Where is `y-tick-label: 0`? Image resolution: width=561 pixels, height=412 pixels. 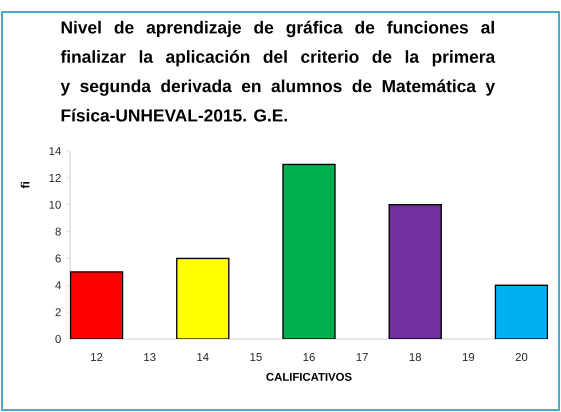 y-tick-label: 0 is located at coordinates (58, 339).